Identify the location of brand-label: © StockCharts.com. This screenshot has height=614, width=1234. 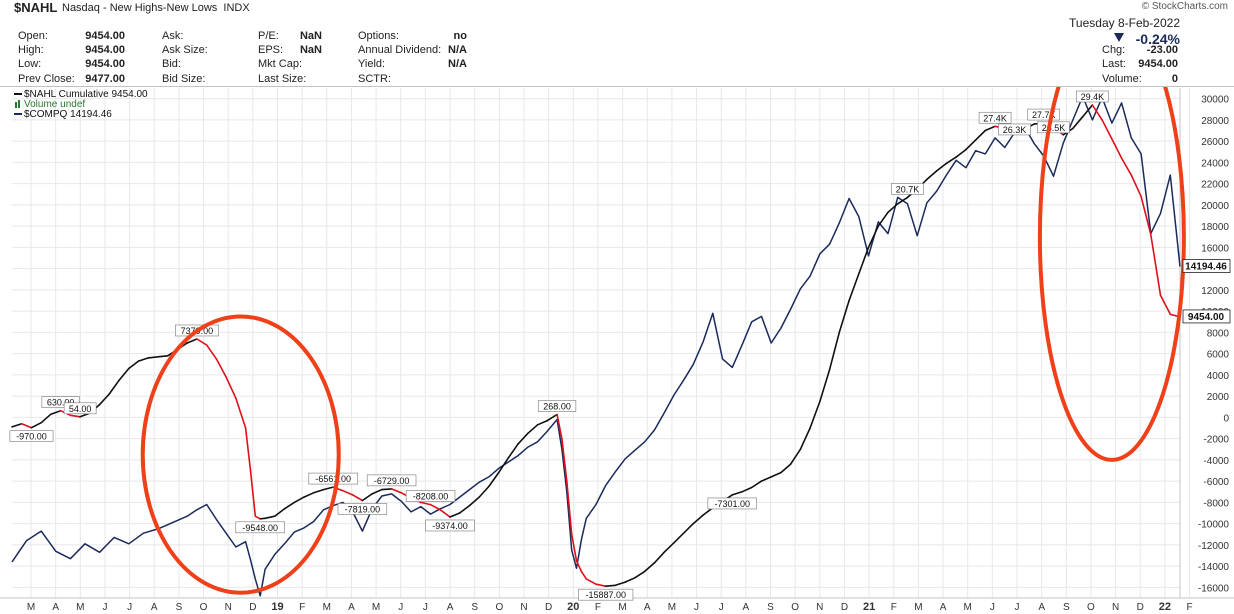
(1184, 6).